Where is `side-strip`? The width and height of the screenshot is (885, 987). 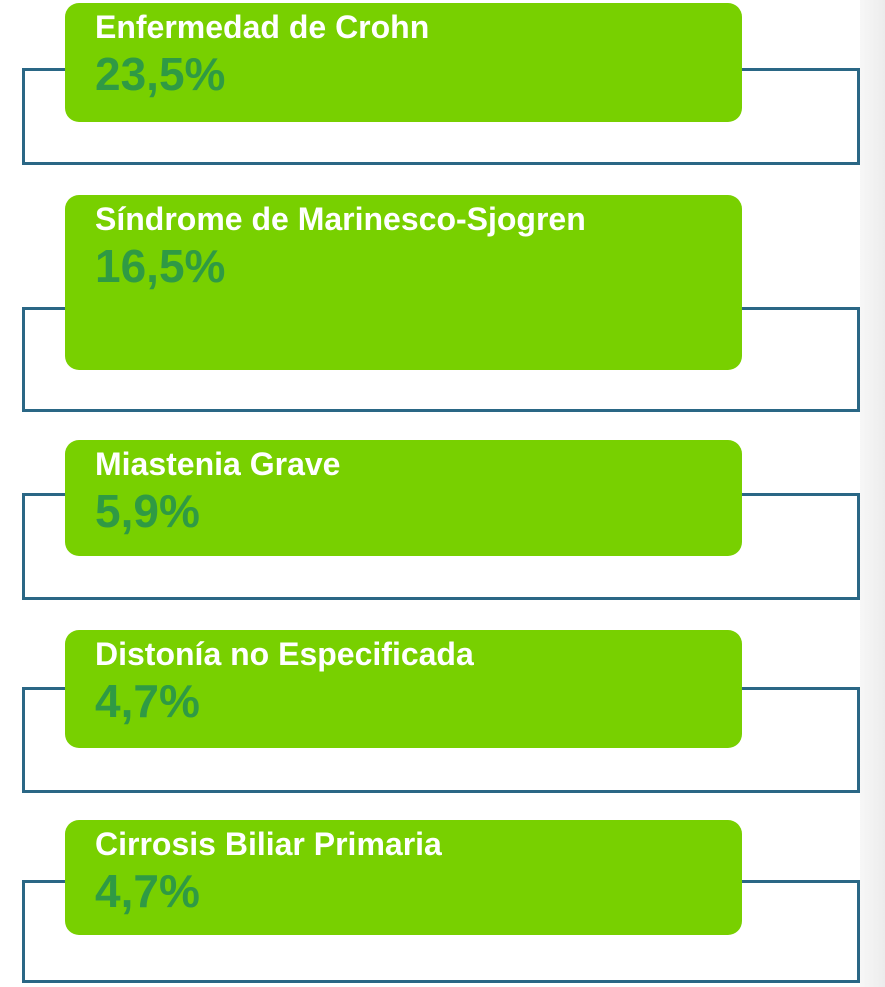 side-strip is located at coordinates (872, 493).